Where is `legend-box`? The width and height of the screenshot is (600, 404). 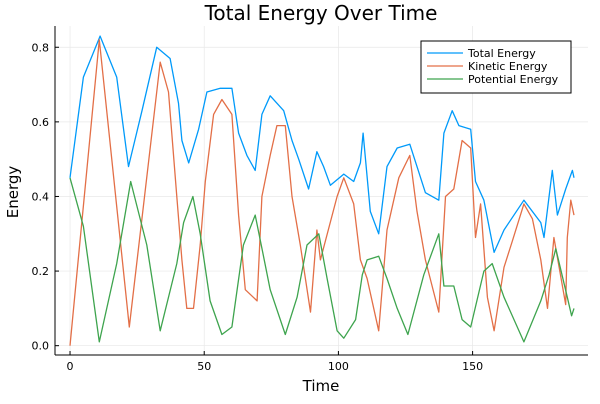
legend-box is located at coordinates (496, 67).